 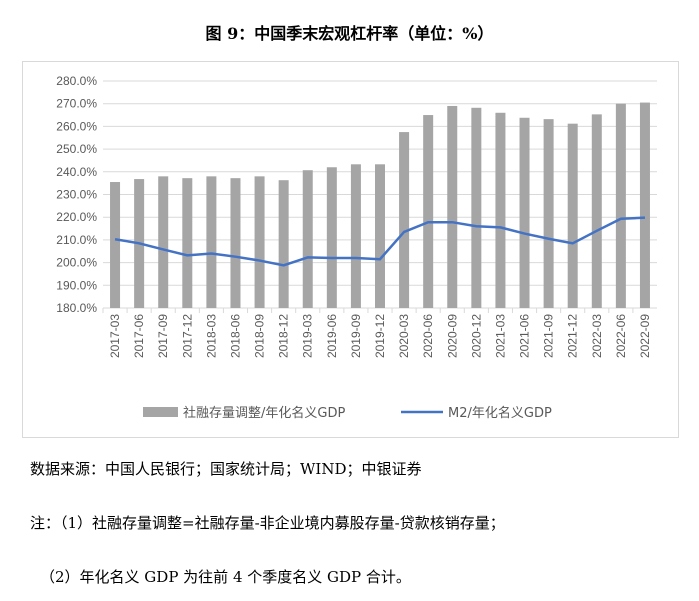 What do you see at coordinates (500, 336) in the screenshot?
I see `x-tick-label: 2021-03` at bounding box center [500, 336].